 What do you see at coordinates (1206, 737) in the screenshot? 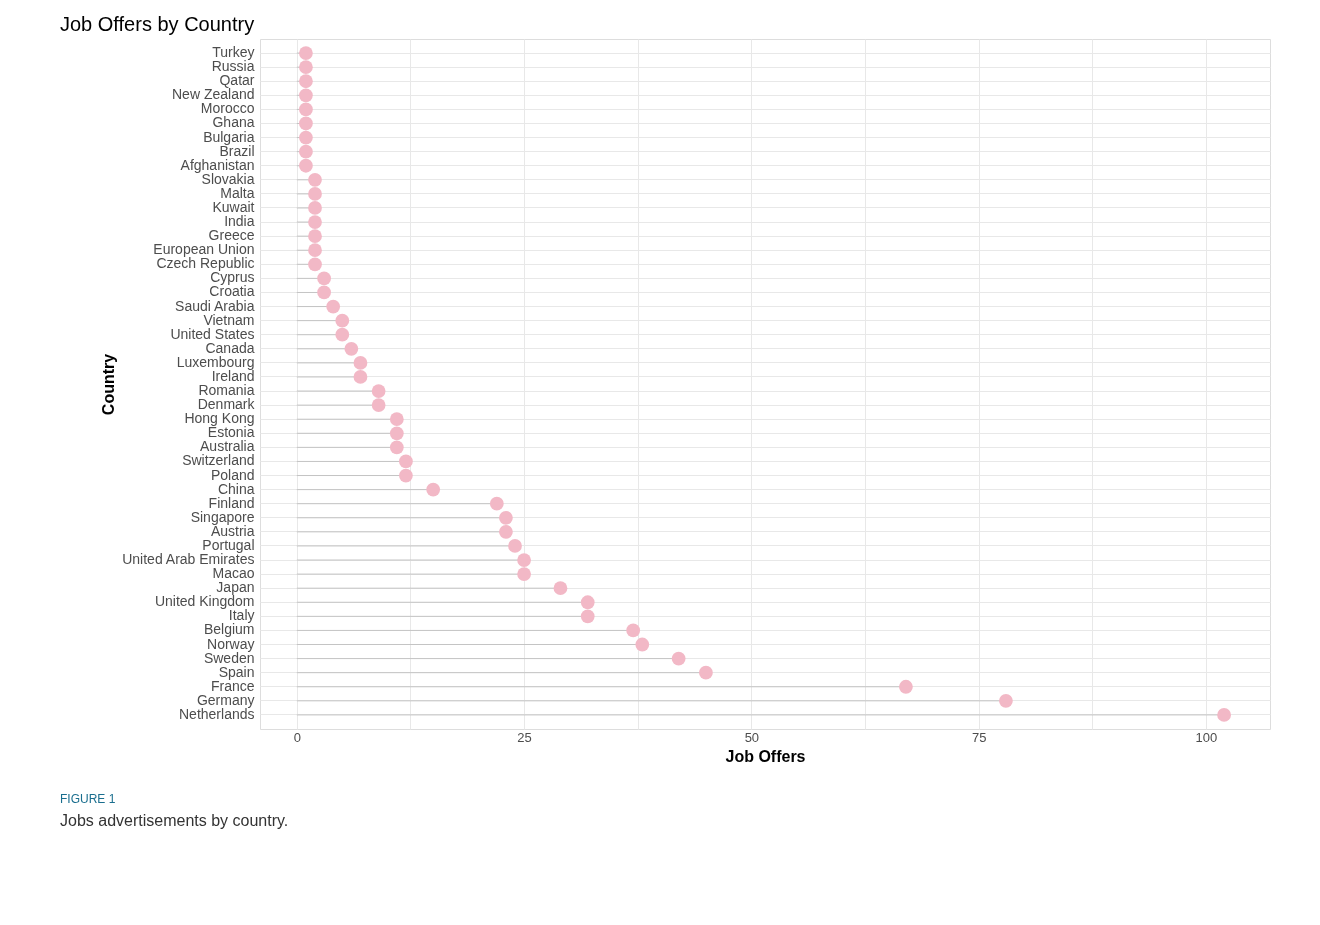
I see `x-tick-label: 100` at bounding box center [1206, 737].